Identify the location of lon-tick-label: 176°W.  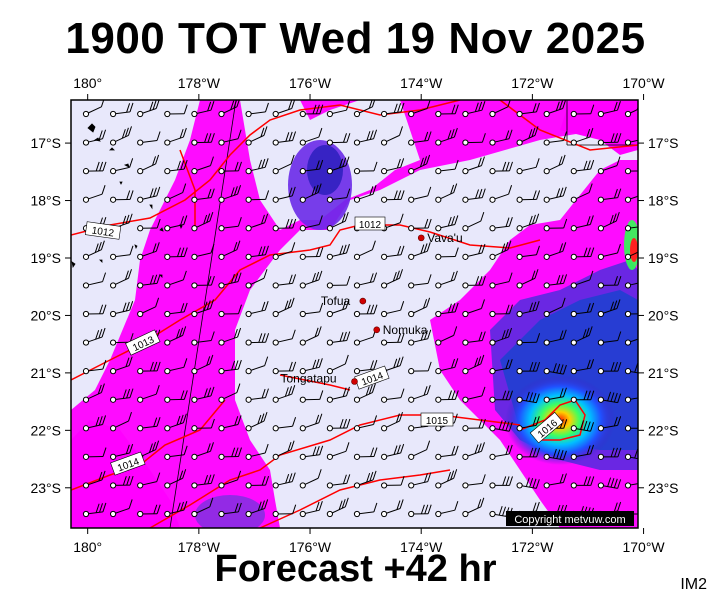
(310, 547).